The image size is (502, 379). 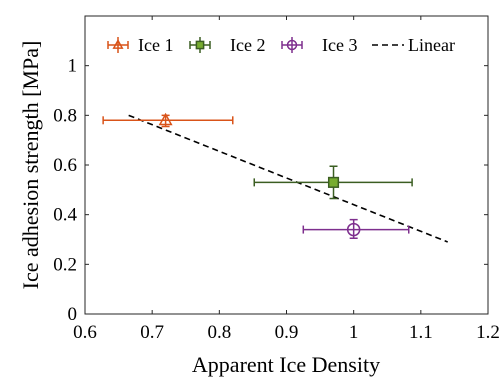 I want to click on x-tick-label: 1, so click(x=354, y=332).